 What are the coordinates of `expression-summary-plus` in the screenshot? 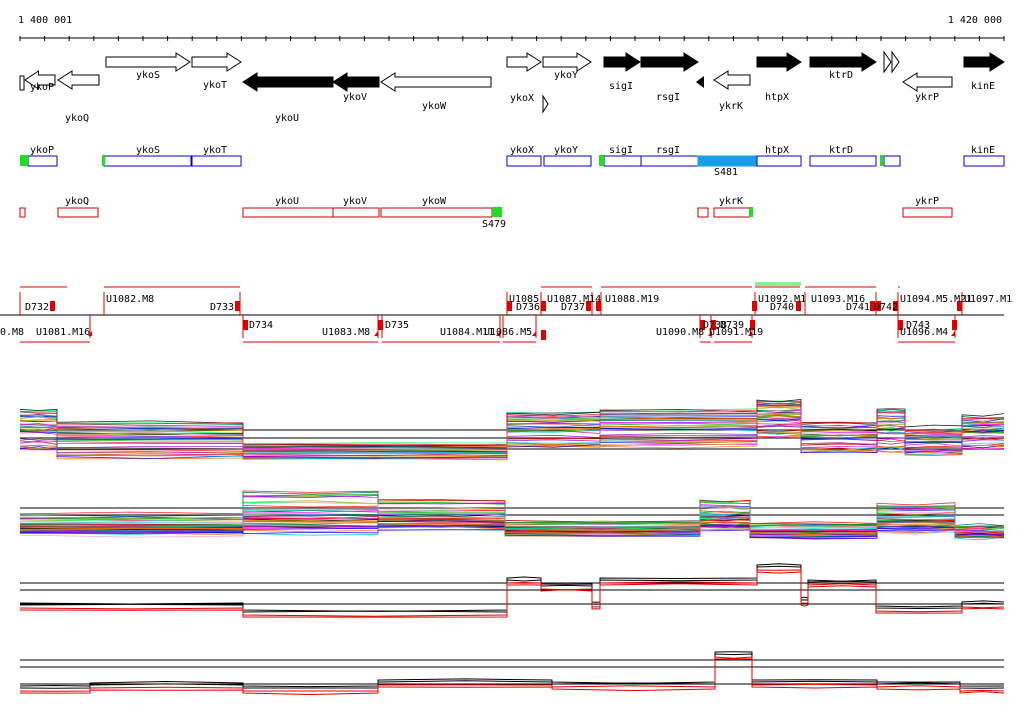 It's located at (512, 590).